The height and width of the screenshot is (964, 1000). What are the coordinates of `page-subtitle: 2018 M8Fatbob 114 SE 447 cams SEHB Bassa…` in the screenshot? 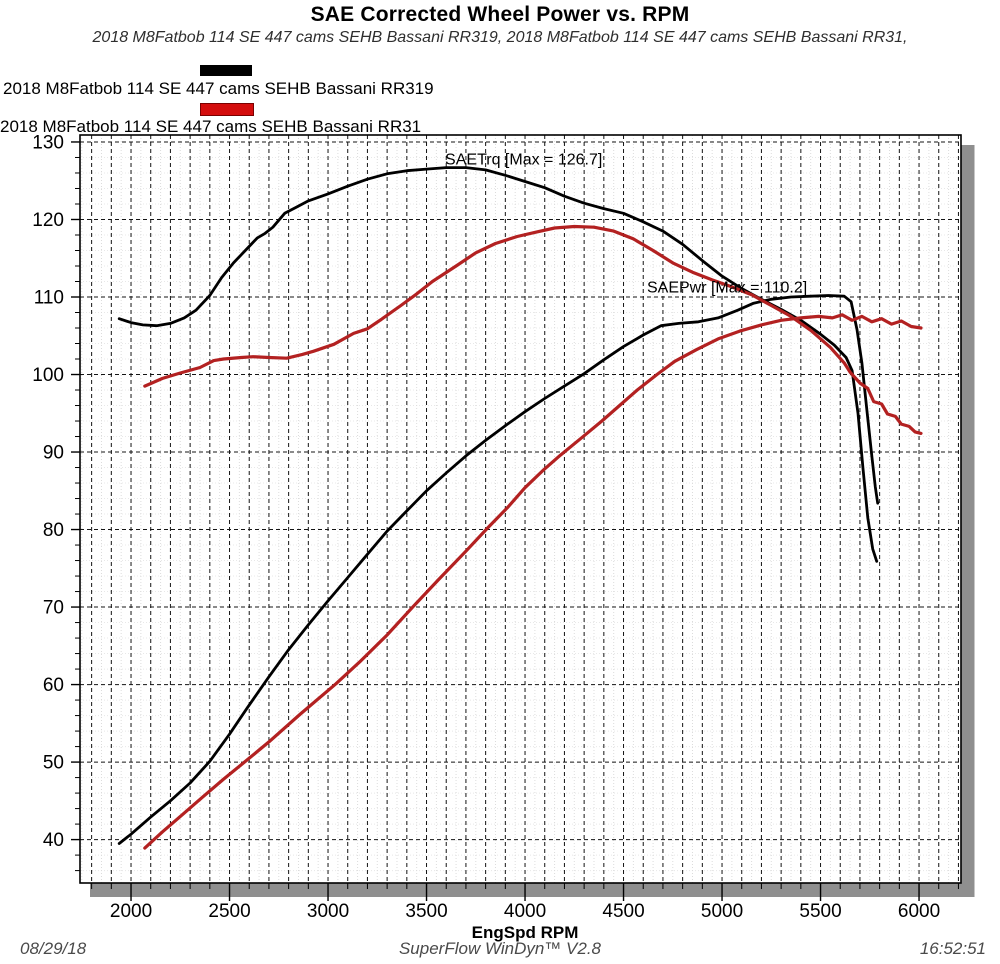 It's located at (500, 37).